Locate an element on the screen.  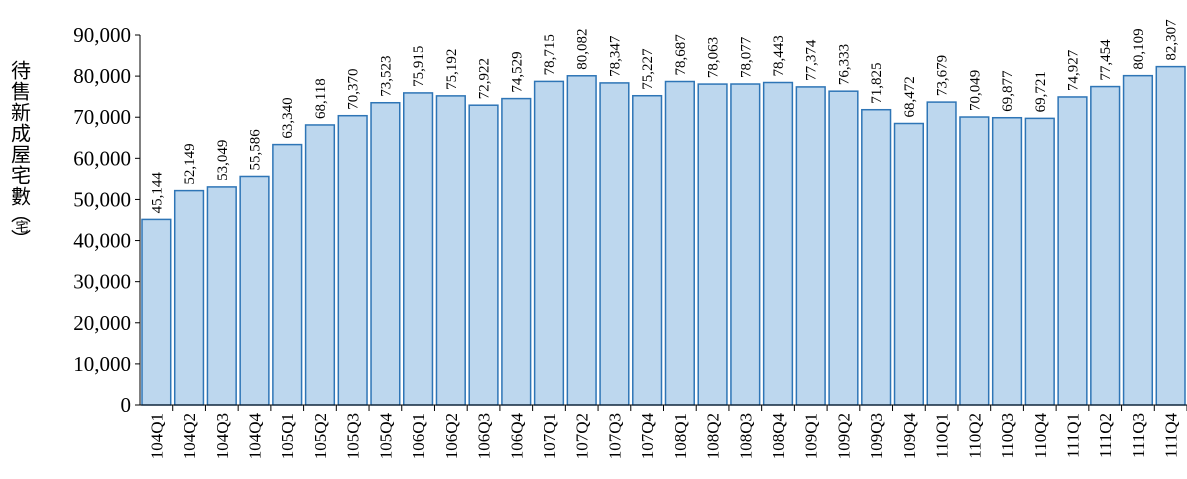
y-tick-label: 0 is located at coordinates (126, 405).